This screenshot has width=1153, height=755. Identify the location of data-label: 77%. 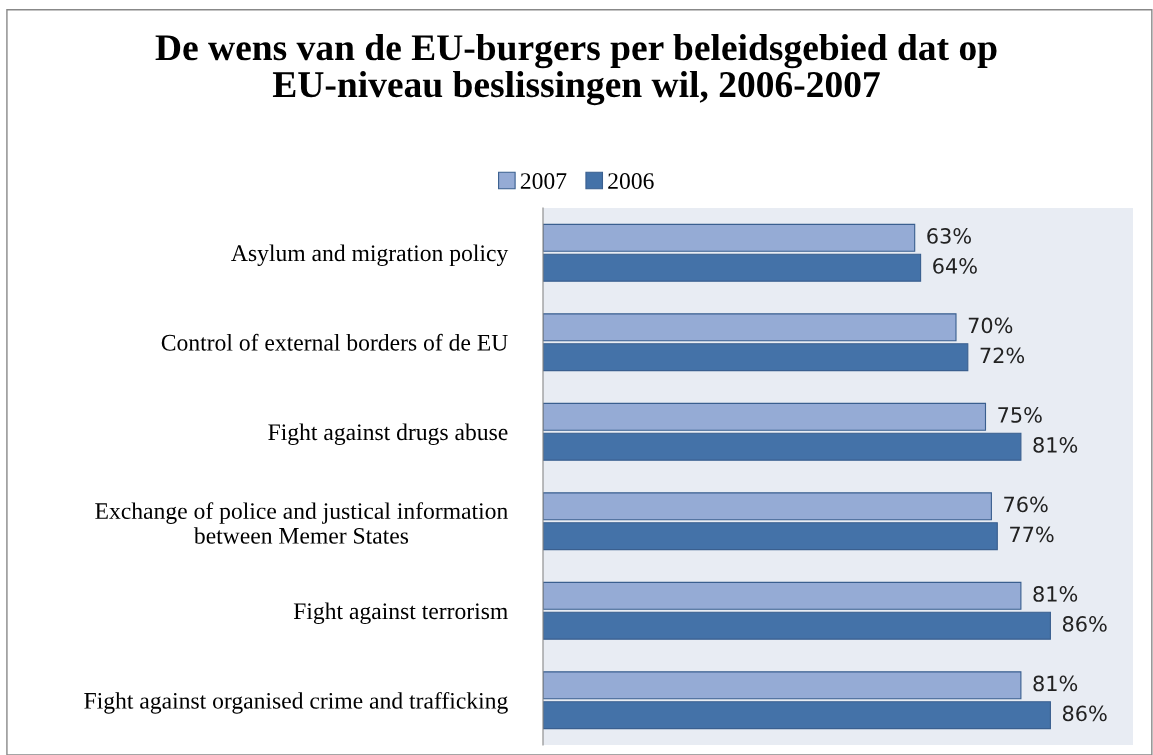
(1032, 534).